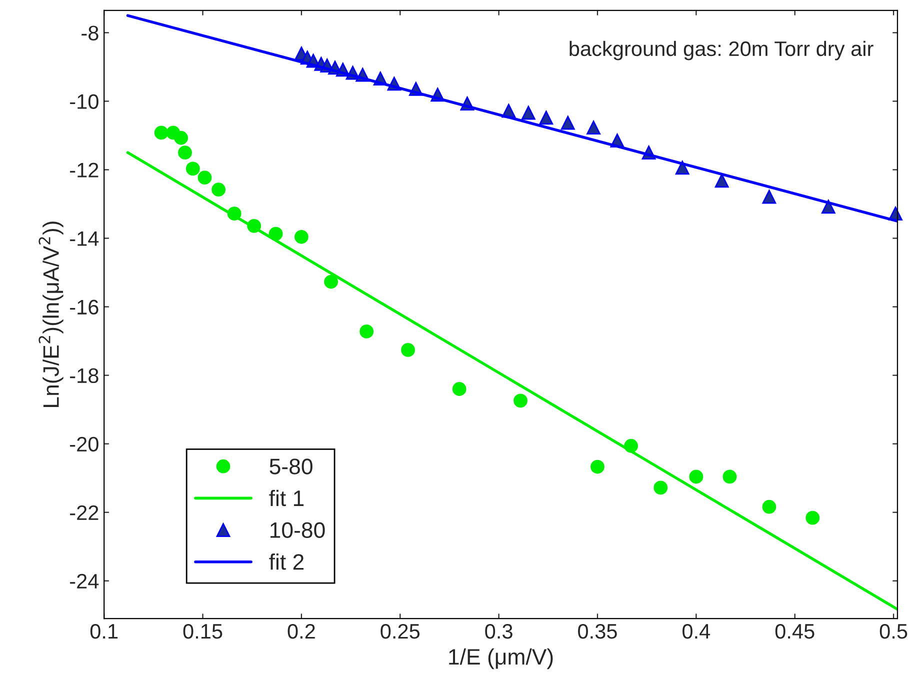 This screenshot has width=913, height=695. What do you see at coordinates (894, 631) in the screenshot?
I see `x-tick-label: 0.5` at bounding box center [894, 631].